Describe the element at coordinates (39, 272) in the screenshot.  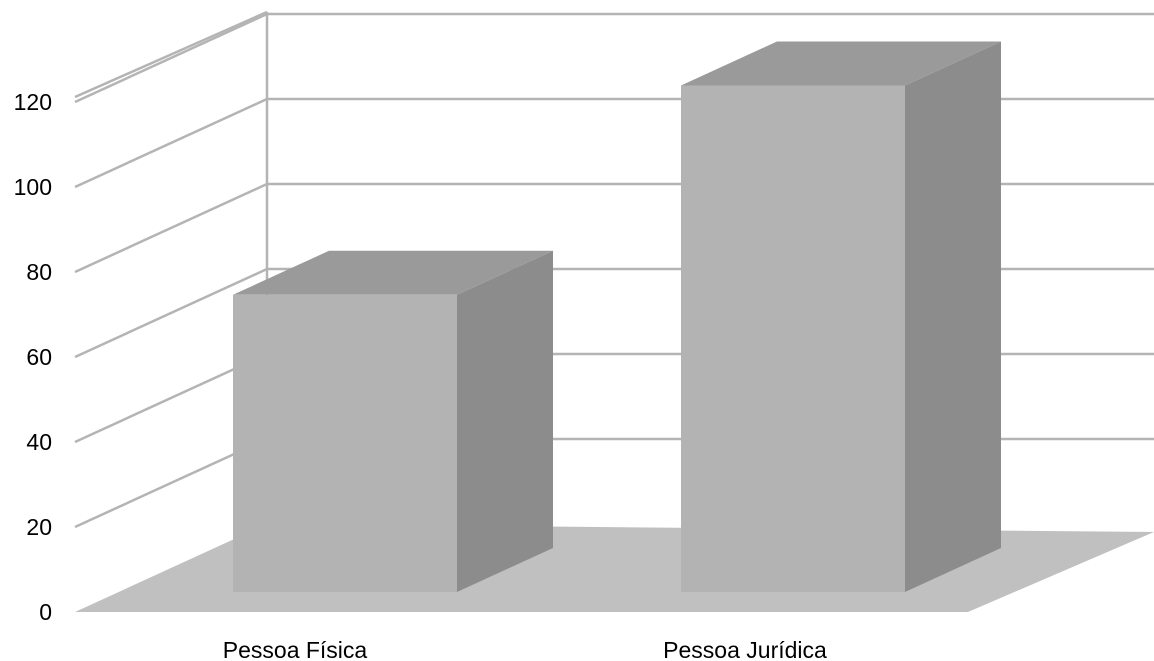
I see `y-tick-label: 80` at that location.